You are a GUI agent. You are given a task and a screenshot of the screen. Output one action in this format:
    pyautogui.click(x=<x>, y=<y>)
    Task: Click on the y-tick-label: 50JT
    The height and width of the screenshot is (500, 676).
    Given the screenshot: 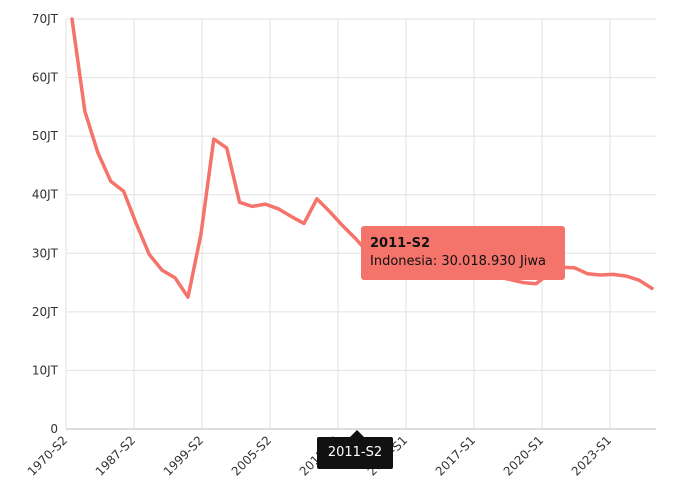 What is the action you would take?
    pyautogui.click(x=45, y=136)
    